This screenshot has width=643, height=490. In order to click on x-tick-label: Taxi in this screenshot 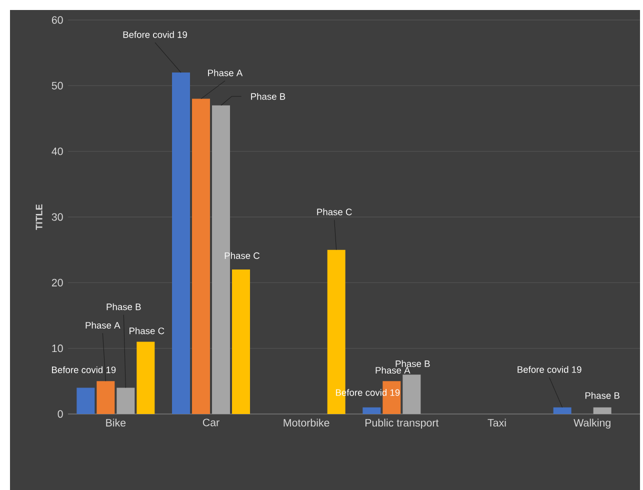, I will do `click(497, 422)`.